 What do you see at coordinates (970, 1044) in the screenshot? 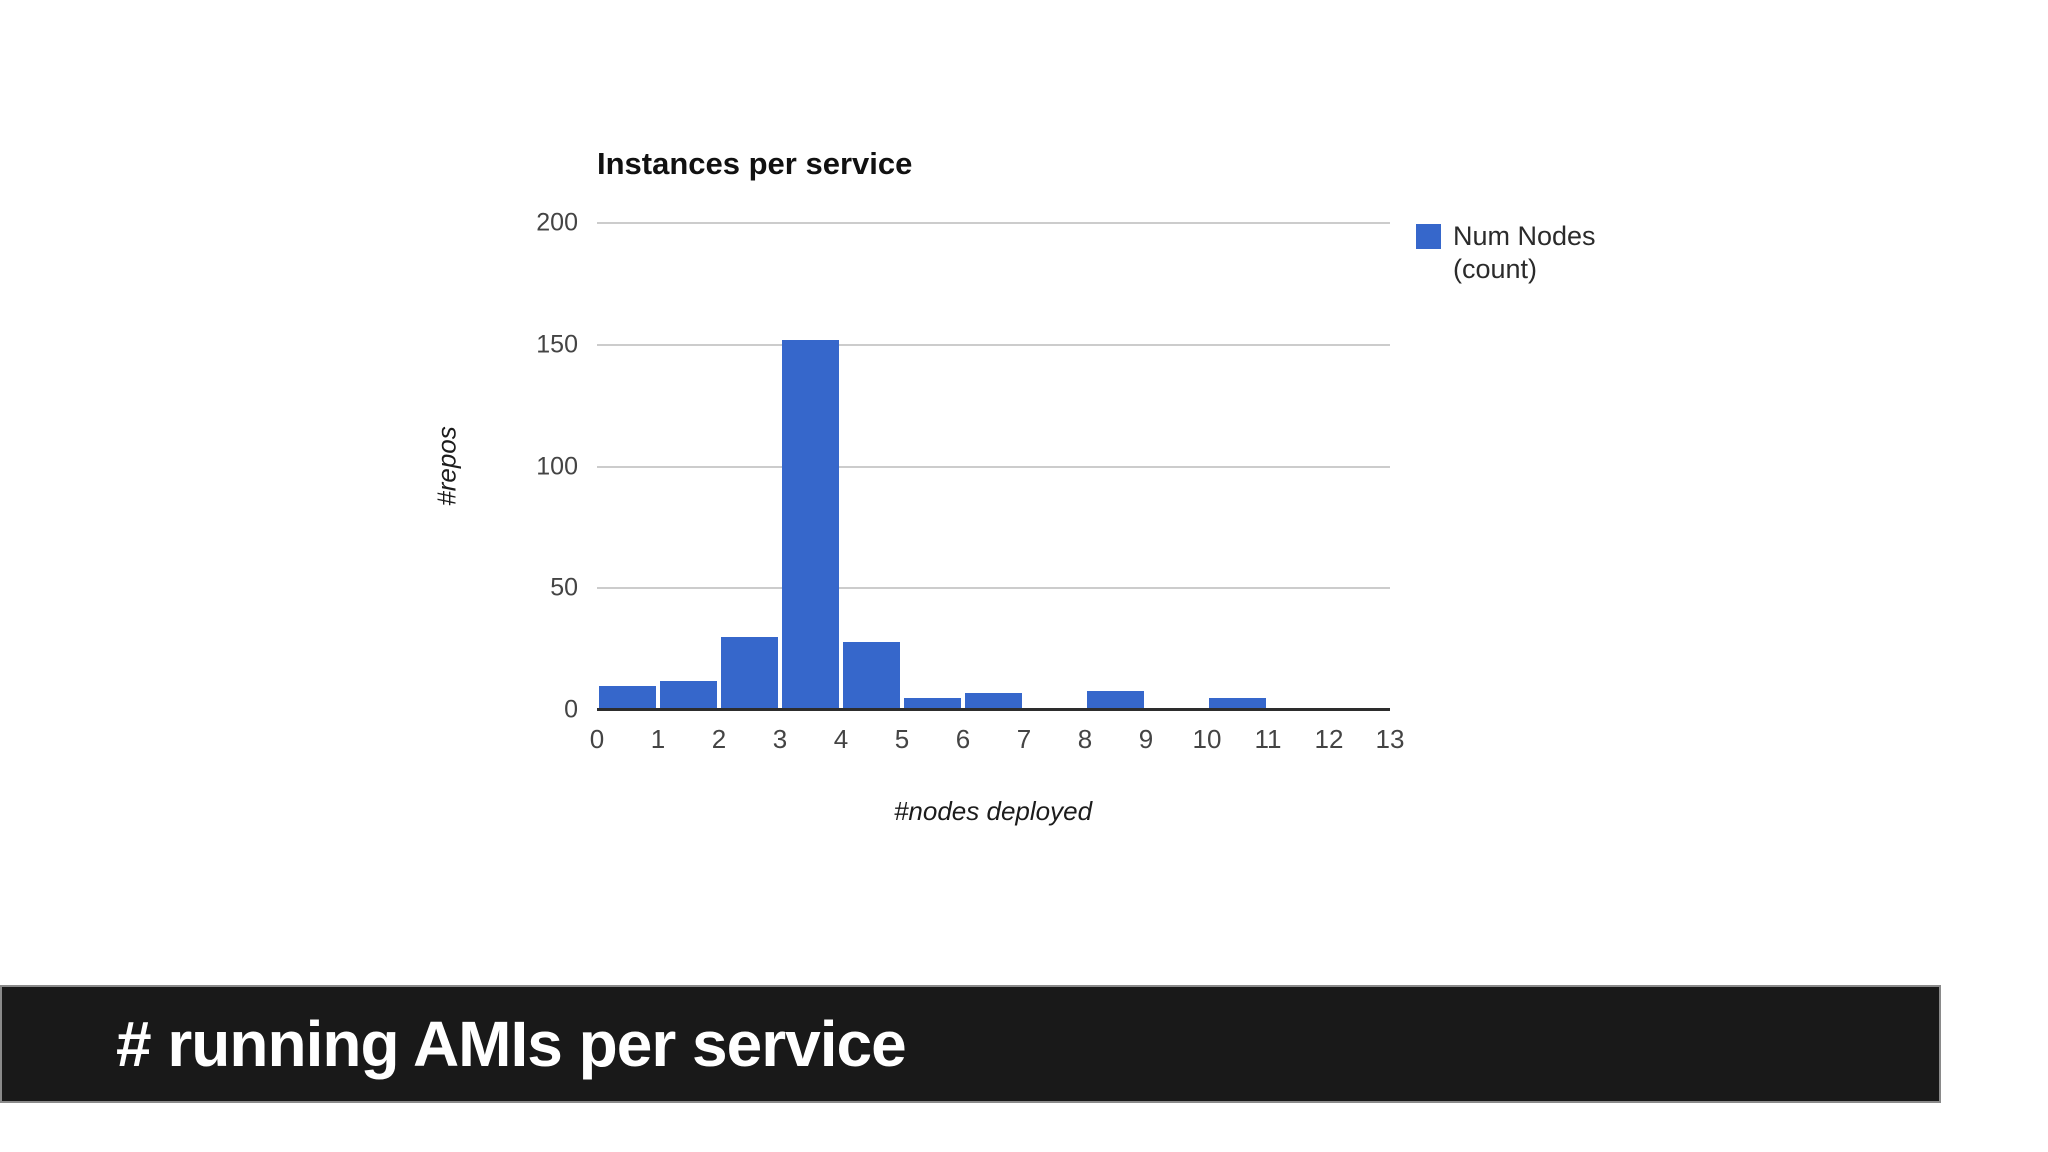
I see `caption-banner: # running AMIs per service` at bounding box center [970, 1044].